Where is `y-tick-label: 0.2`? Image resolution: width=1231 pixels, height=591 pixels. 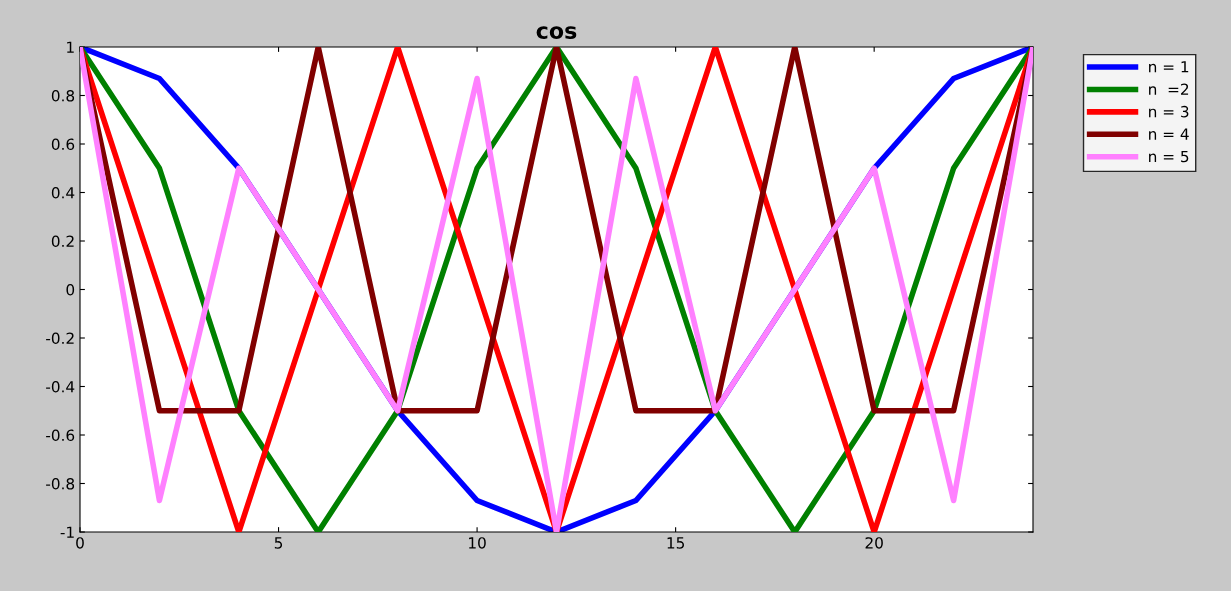 y-tick-label: 0.2 is located at coordinates (62, 241).